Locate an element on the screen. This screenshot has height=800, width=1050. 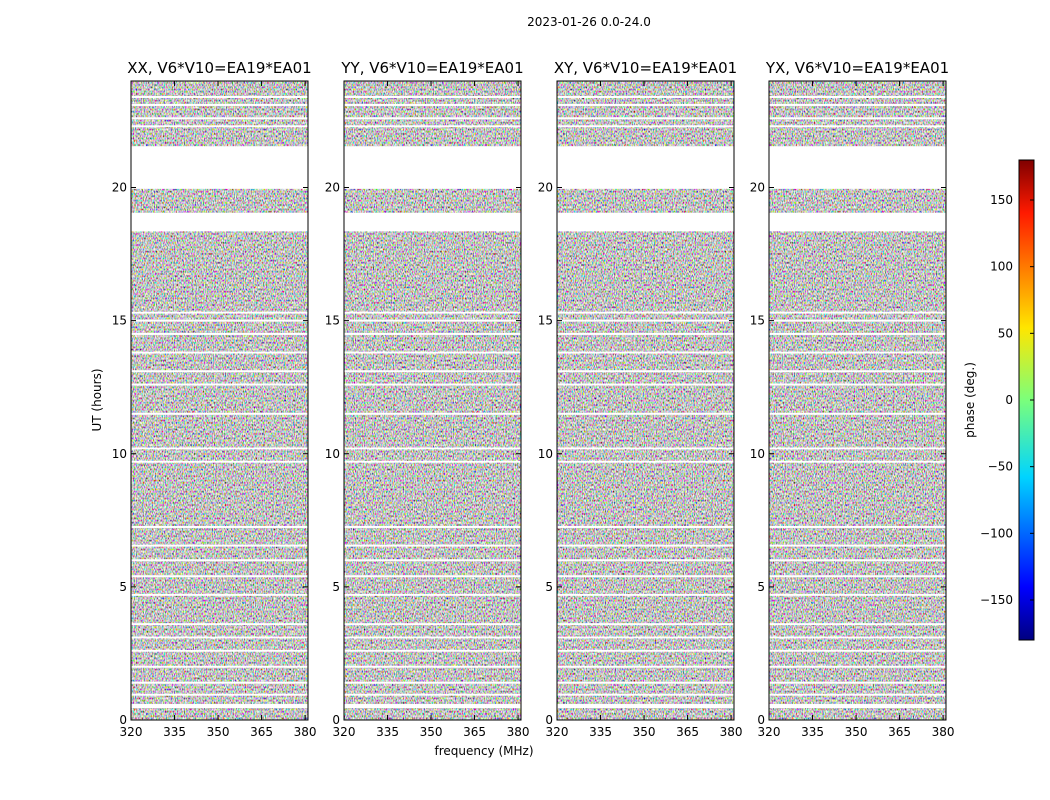
x-tick-label: 320 is located at coordinates (344, 732).